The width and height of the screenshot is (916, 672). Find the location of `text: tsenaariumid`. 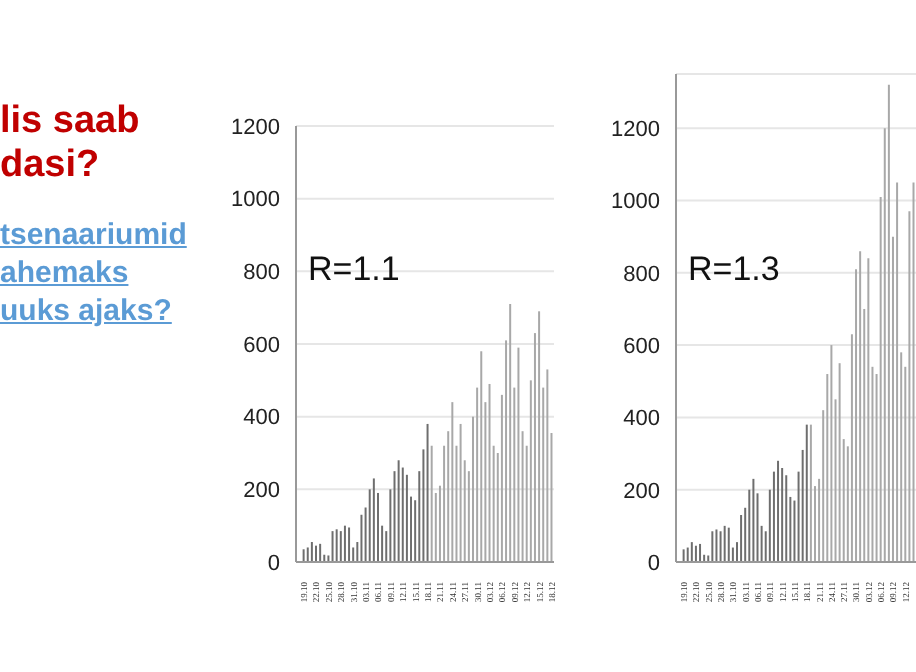

text: tsenaariumid is located at coordinates (94, 235).